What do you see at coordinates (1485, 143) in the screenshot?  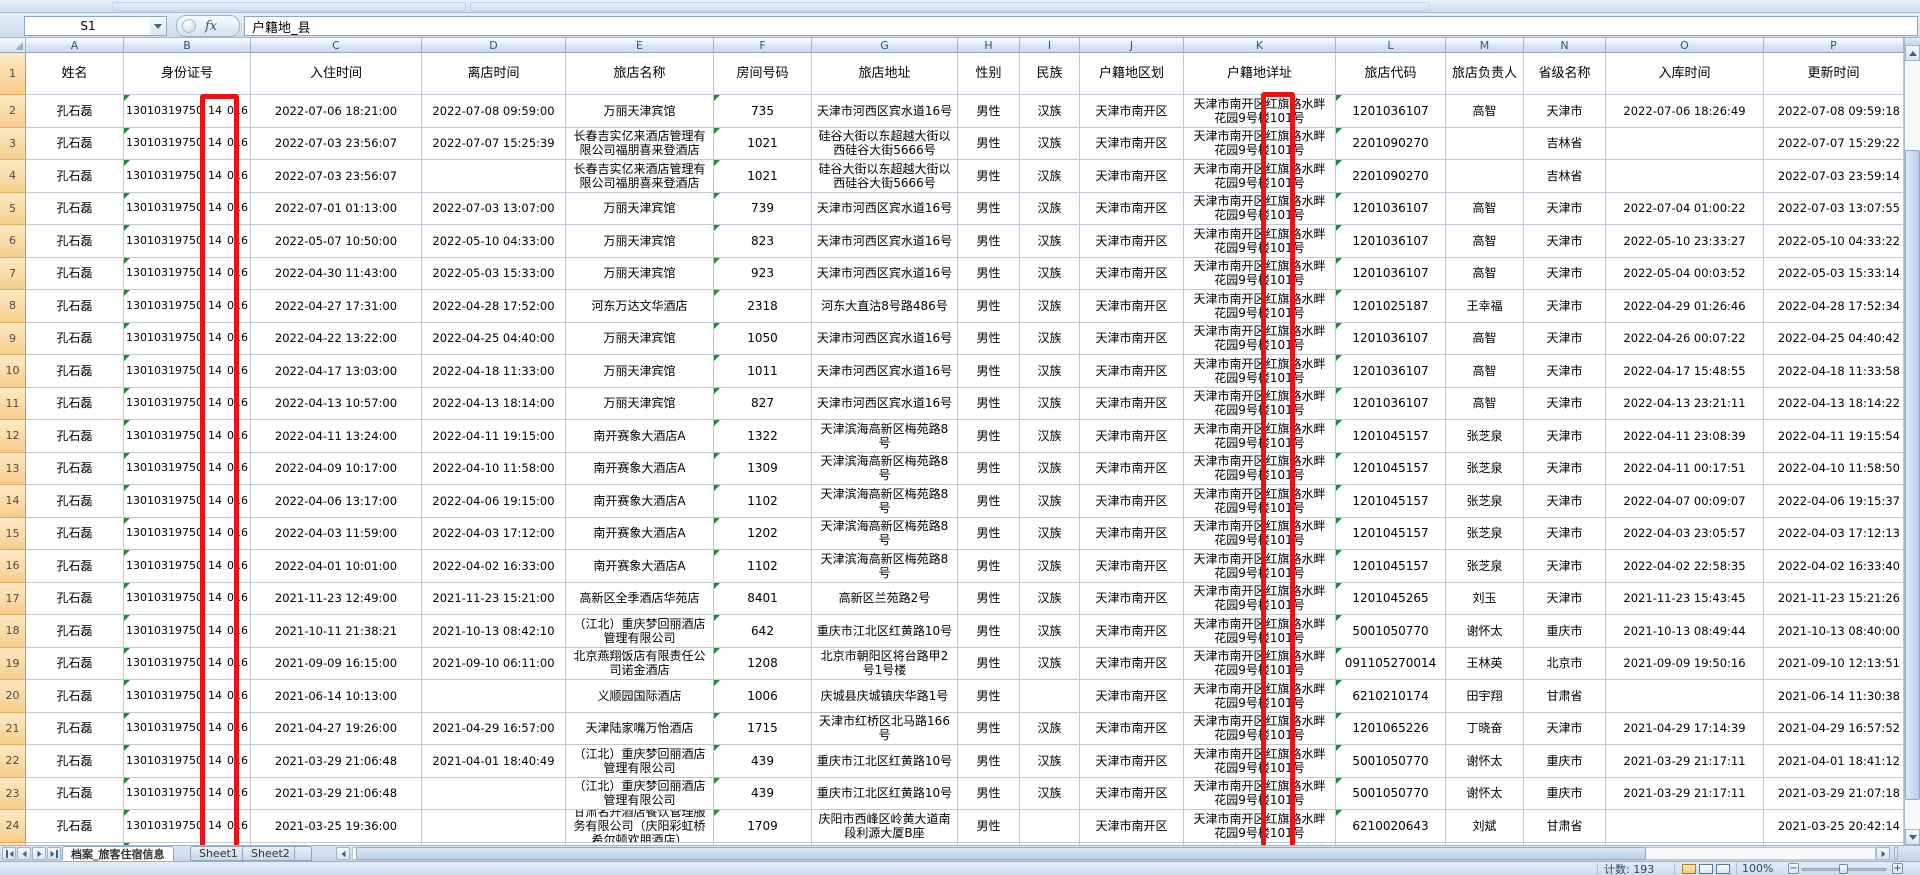 I see `cell-M3` at bounding box center [1485, 143].